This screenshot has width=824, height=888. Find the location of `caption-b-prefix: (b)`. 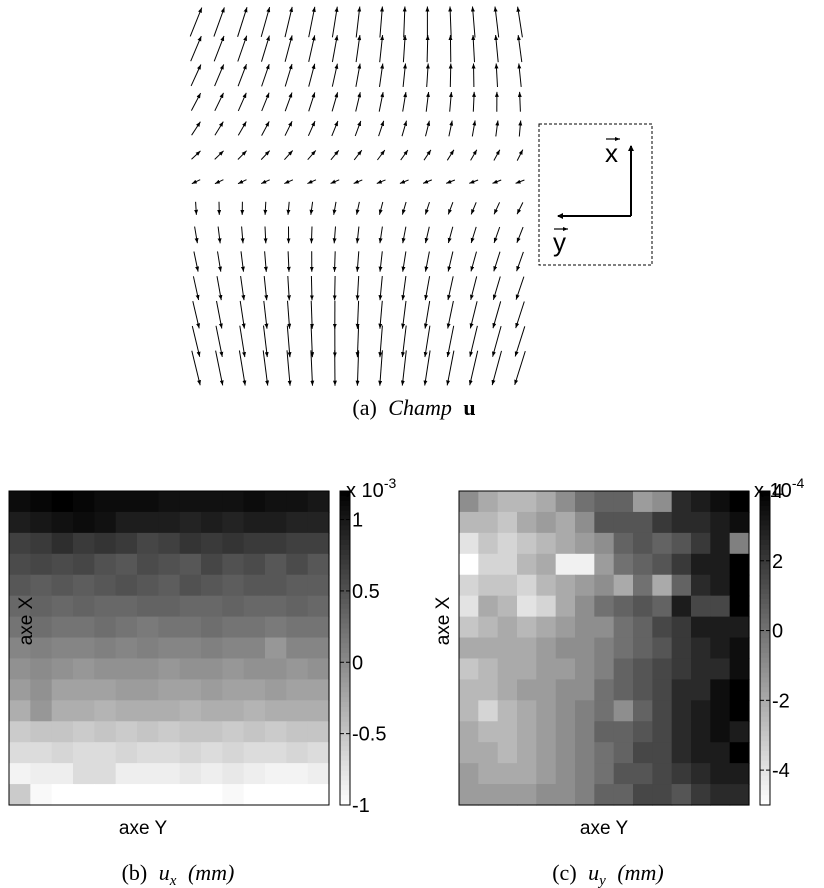

caption-b-prefix: (b) is located at coordinates (135, 872).